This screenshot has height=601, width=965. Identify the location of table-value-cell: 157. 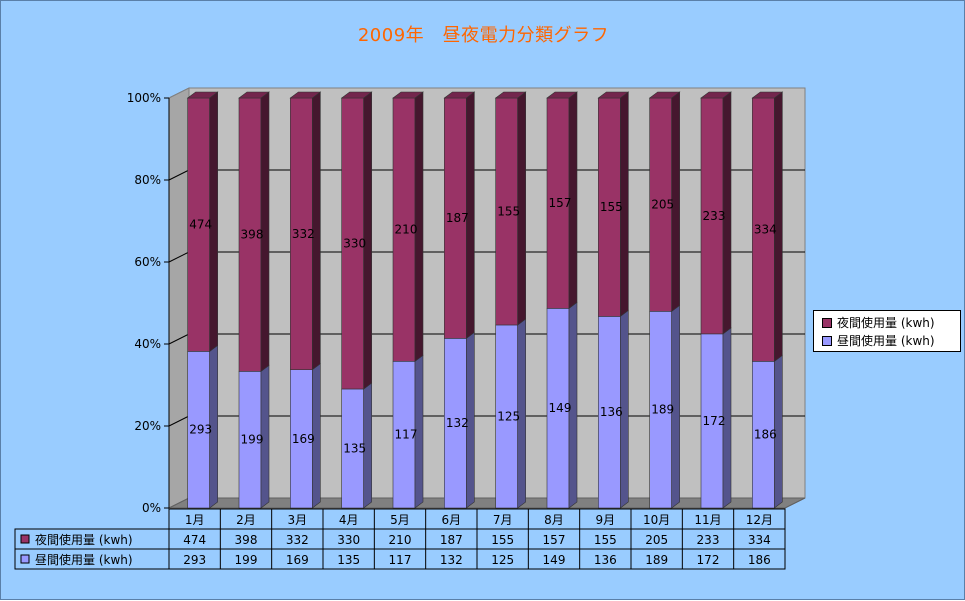
(554, 540).